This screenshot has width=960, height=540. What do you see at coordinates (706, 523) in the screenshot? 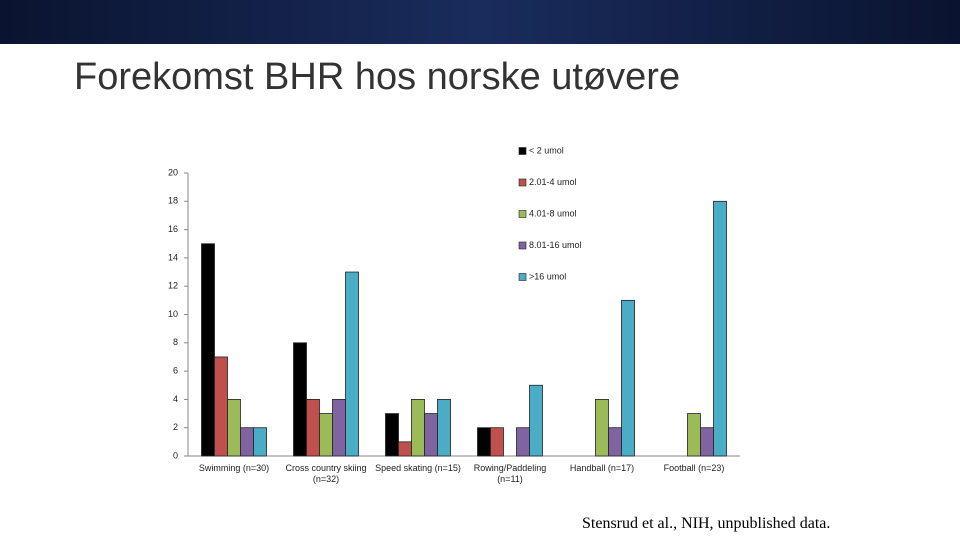
I see `source-note: Stensrud et al., NIH, unpublished data.` at bounding box center [706, 523].